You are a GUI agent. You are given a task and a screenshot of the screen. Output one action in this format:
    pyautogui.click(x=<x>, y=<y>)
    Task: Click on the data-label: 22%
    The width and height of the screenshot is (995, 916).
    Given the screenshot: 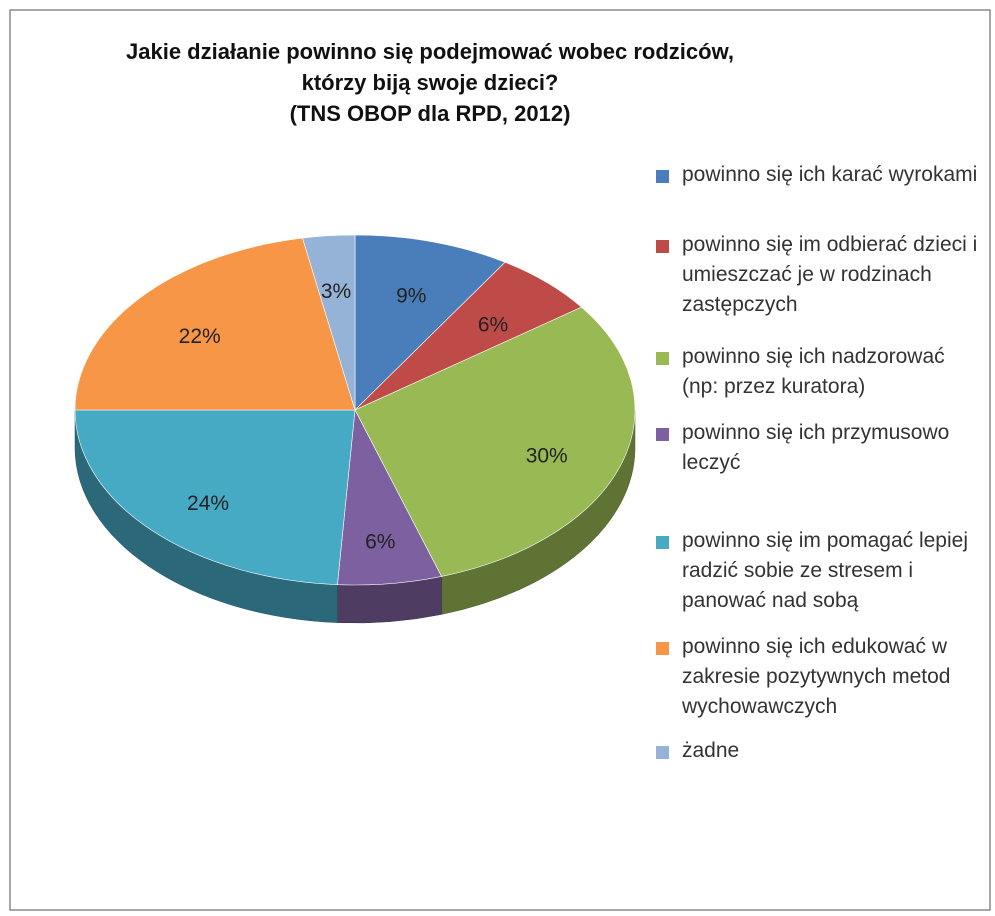 What is the action you would take?
    pyautogui.click(x=200, y=336)
    